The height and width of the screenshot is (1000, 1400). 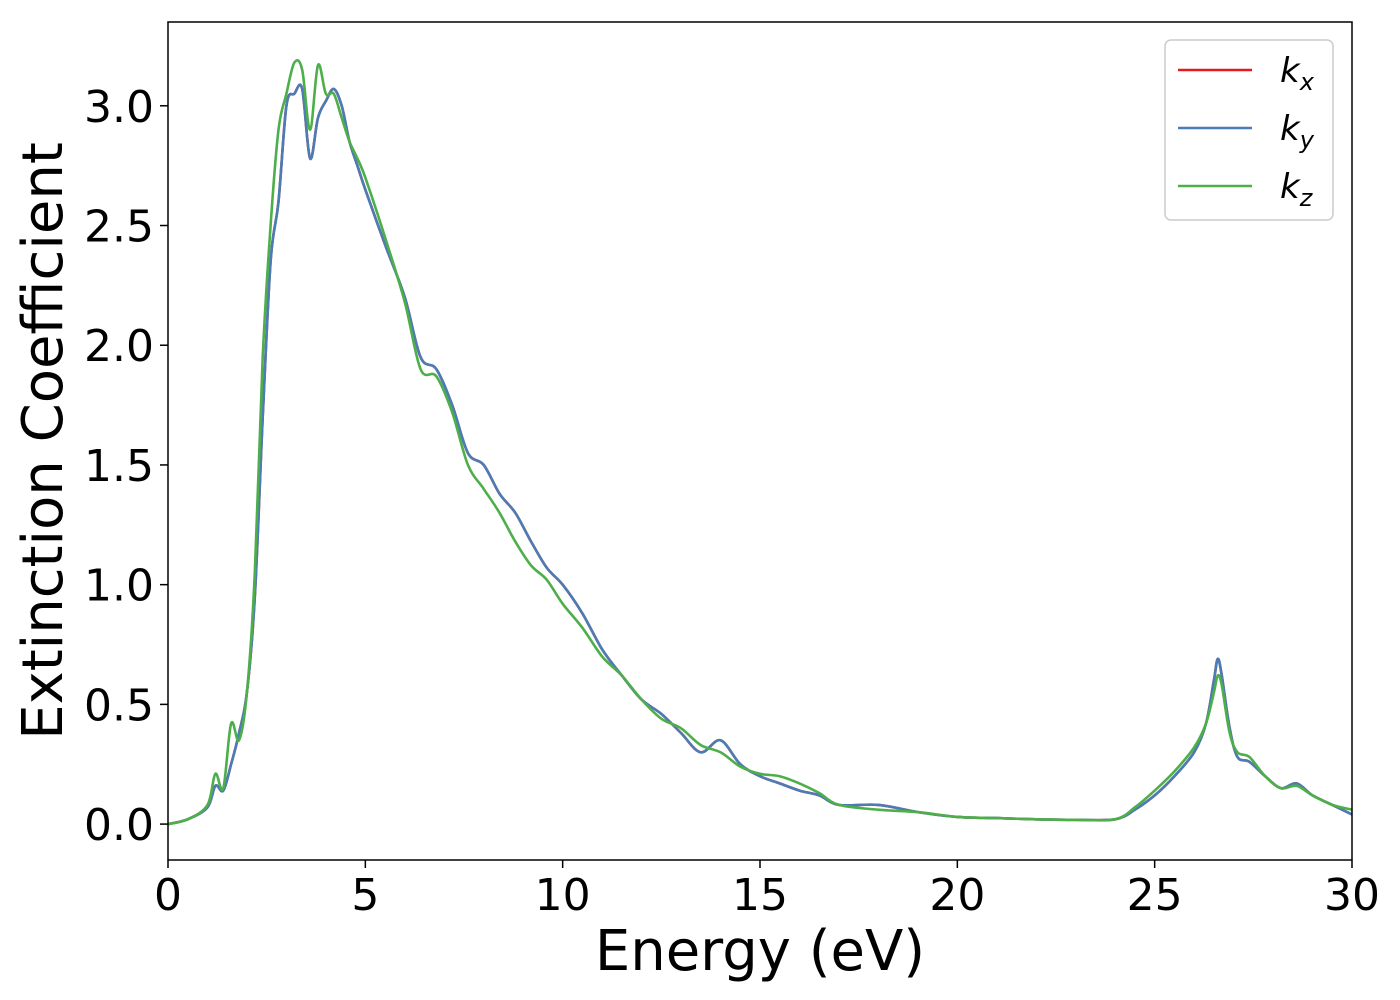 What do you see at coordinates (760, 951) in the screenshot?
I see `x-axis-label: Energy (eV)` at bounding box center [760, 951].